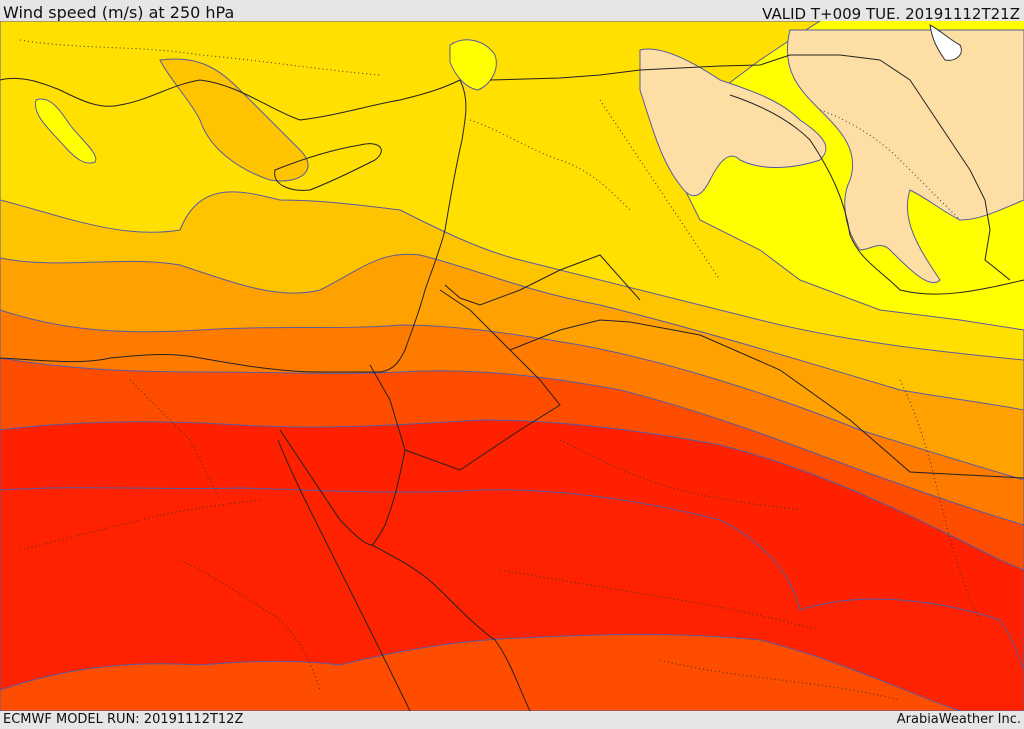 This screenshot has height=729, width=1024. I want to click on iraq-border, so click(542, 280).